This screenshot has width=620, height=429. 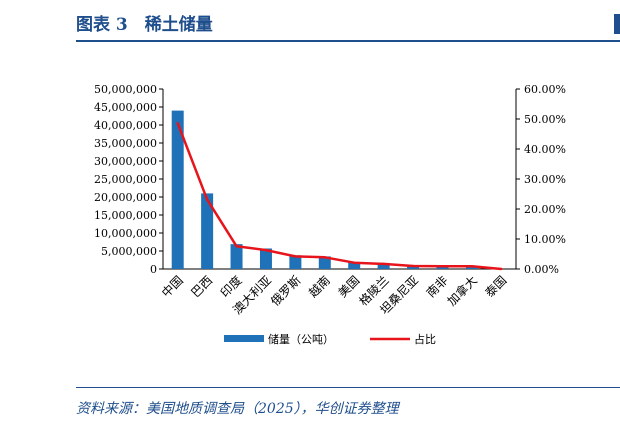 I want to click on legend-bar-label: 储量（公吨）, so click(x=301, y=339).